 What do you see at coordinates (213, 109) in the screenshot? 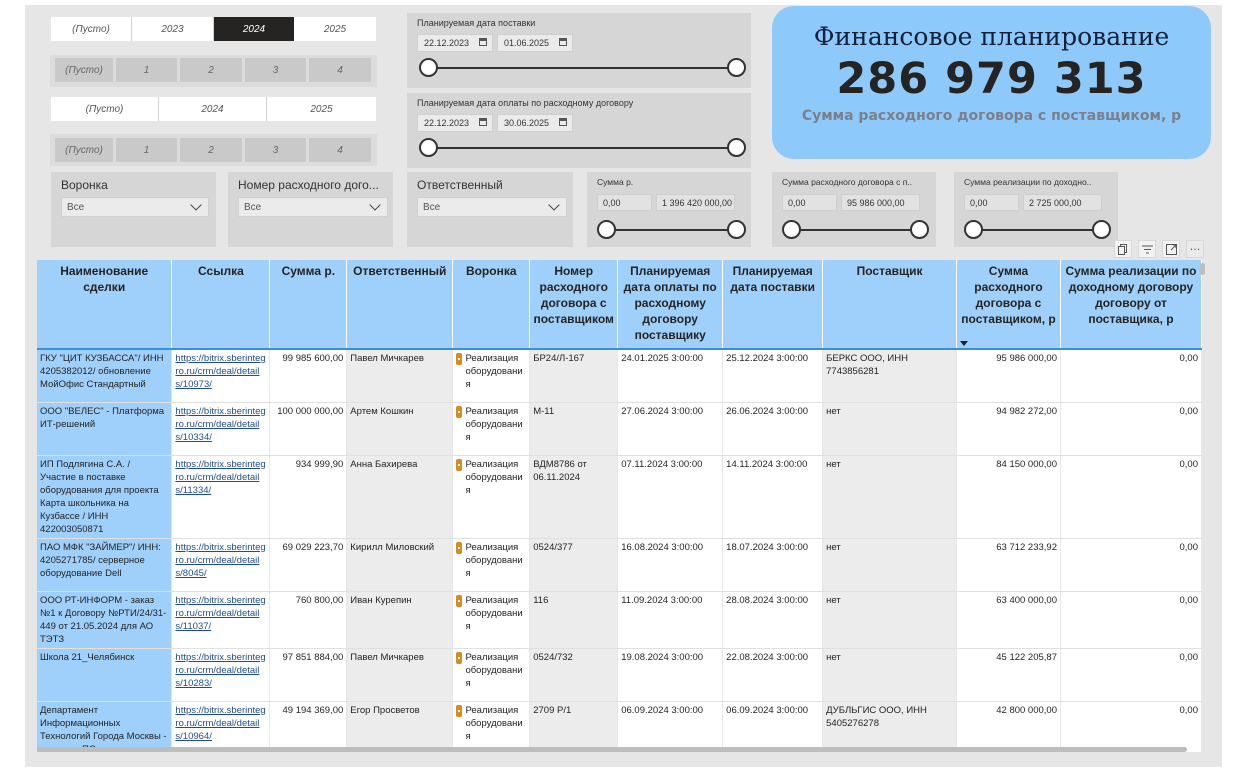
I see `year-tile-2024: 2024` at bounding box center [213, 109].